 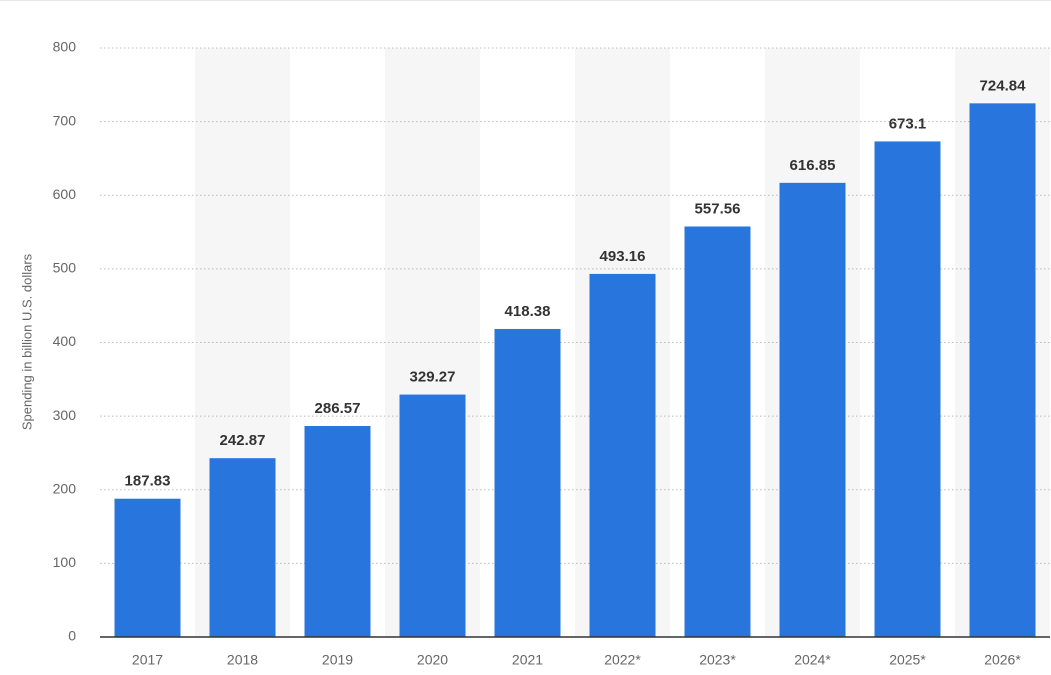 What do you see at coordinates (908, 123) in the screenshot?
I see `value-label: 673.1` at bounding box center [908, 123].